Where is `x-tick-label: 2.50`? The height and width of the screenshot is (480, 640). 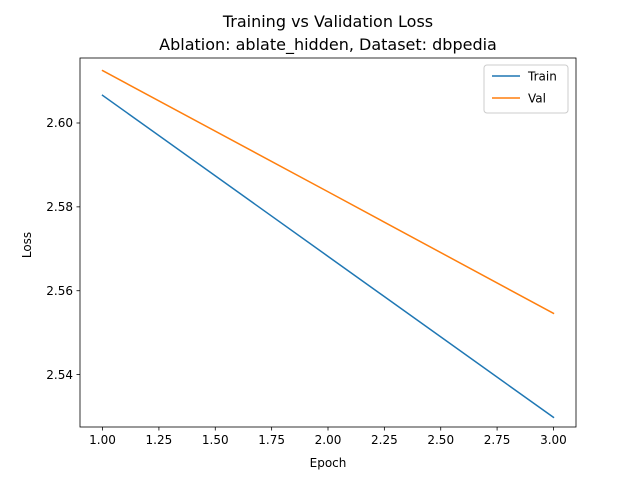 x-tick-label: 2.50 is located at coordinates (440, 440).